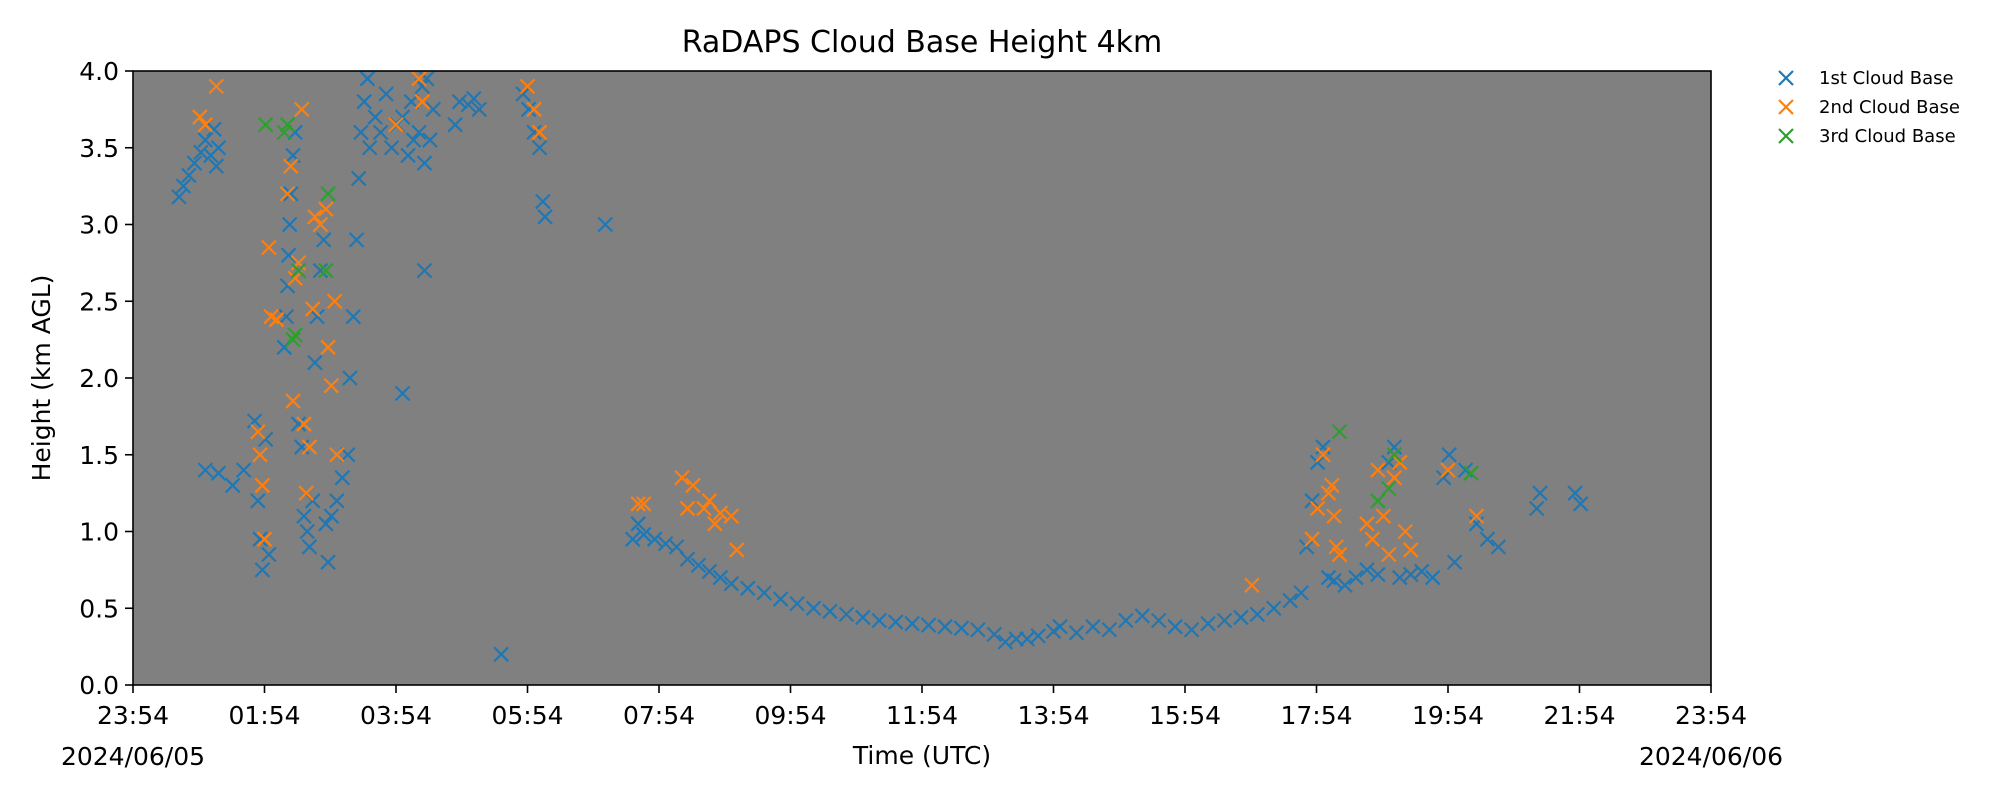  What do you see at coordinates (41, 378) in the screenshot?
I see `y-axis-label: Height (km AGL)` at bounding box center [41, 378].